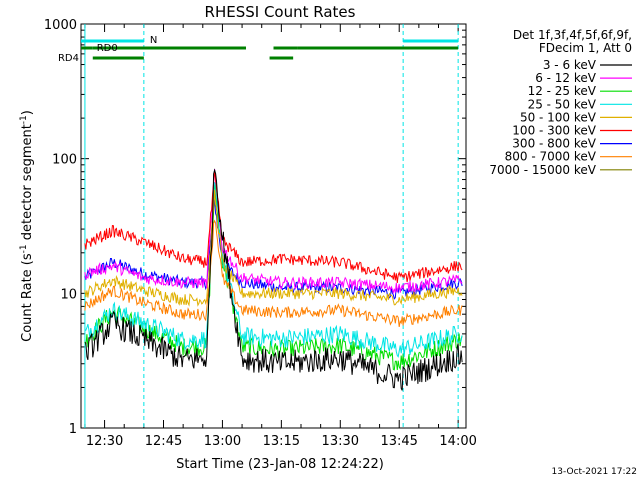  Describe the element at coordinates (68, 294) in the screenshot. I see `y-tick-label: 10` at that location.